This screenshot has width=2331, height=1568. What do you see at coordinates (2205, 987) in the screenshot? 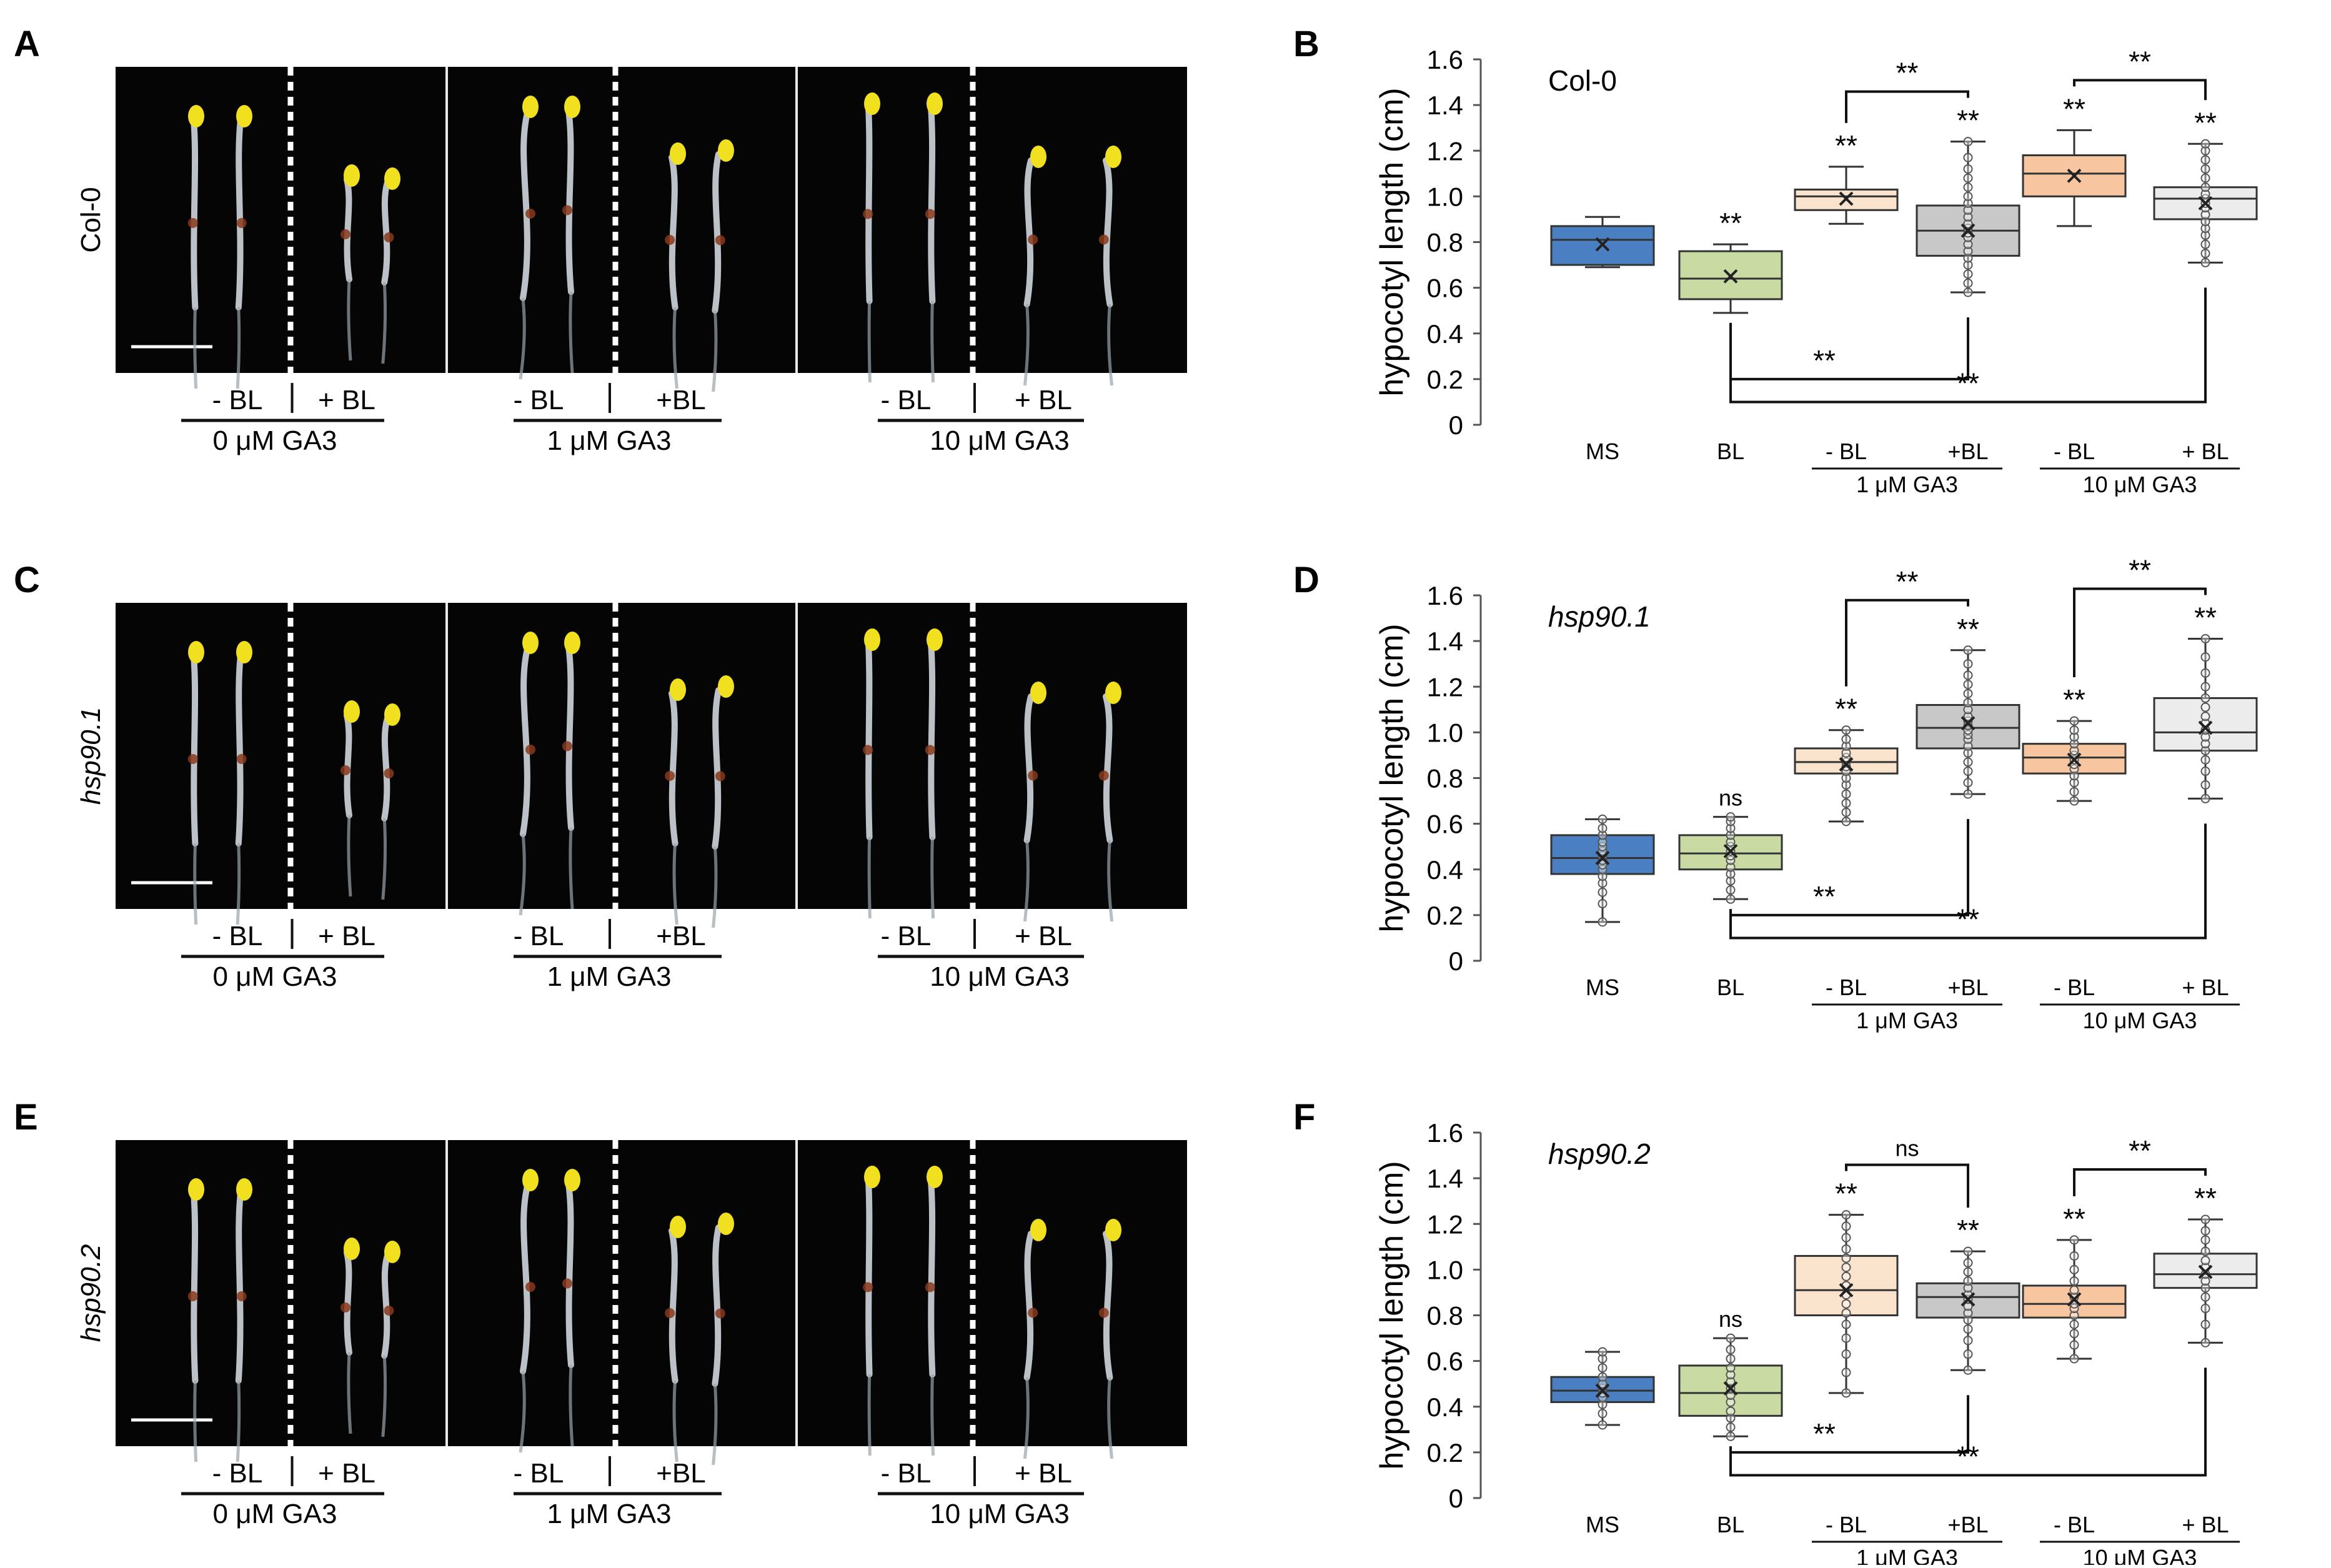
I see `x-category-label: + BL` at bounding box center [2205, 987].